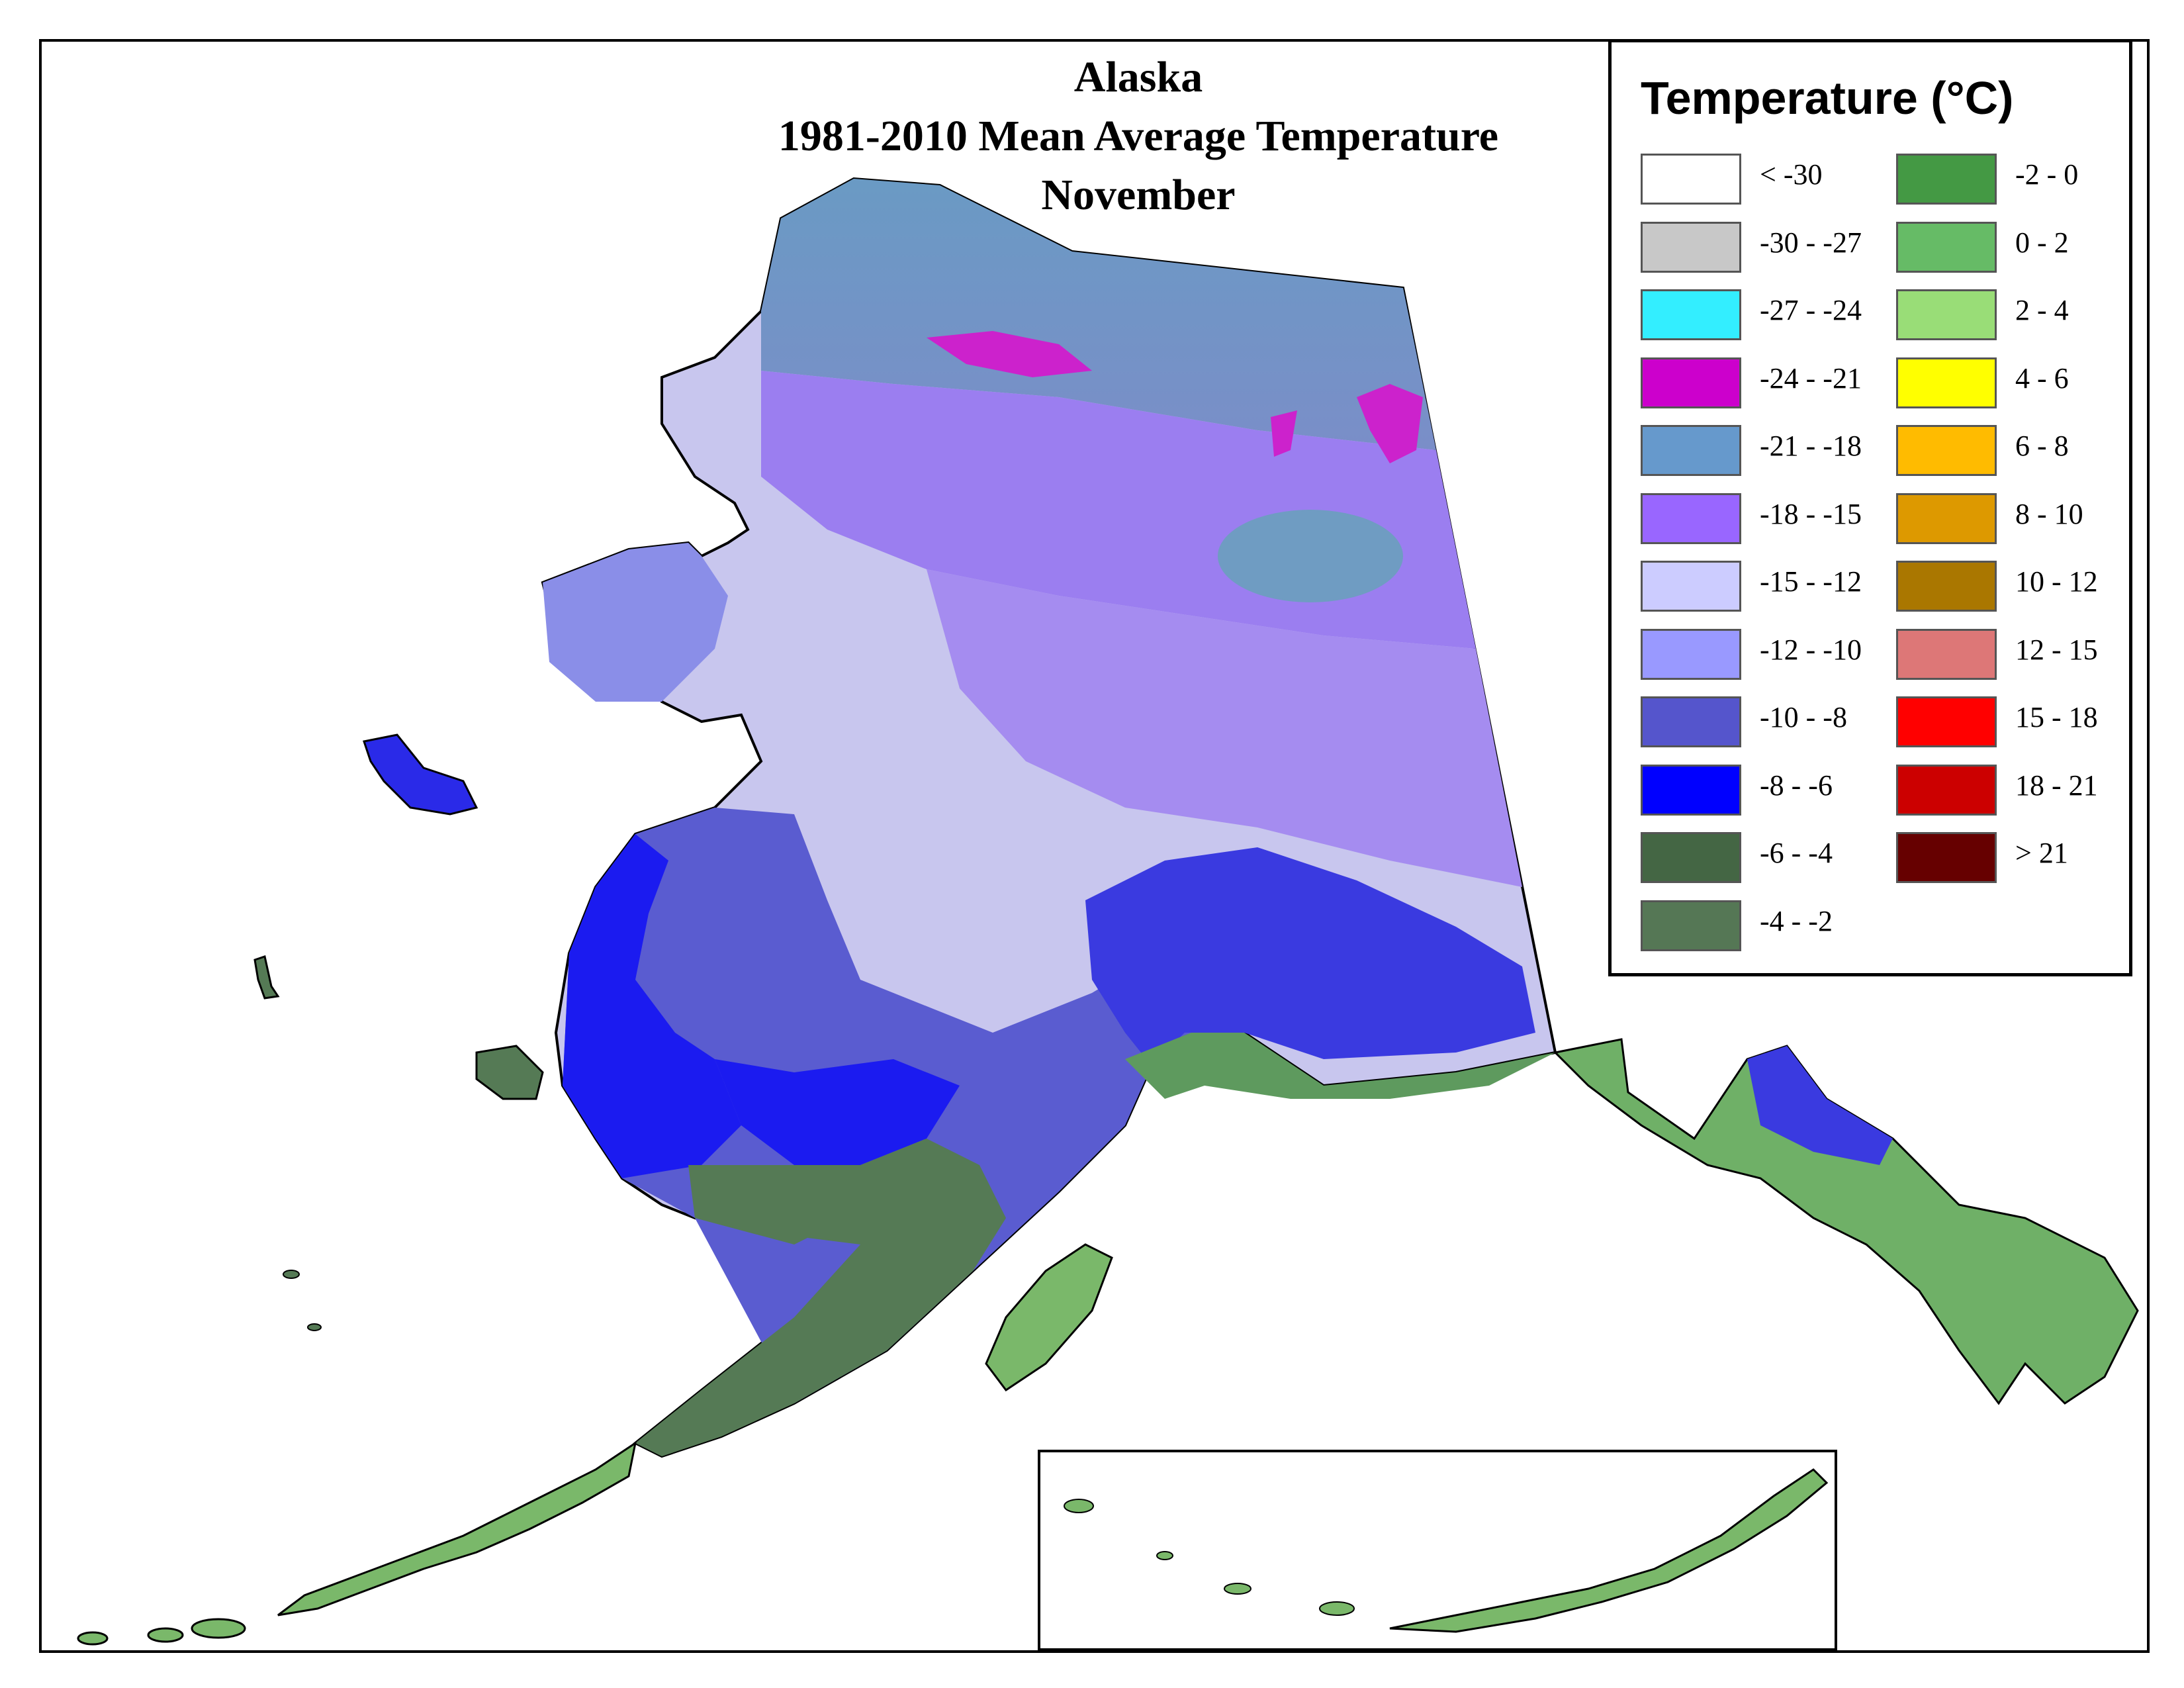 This screenshot has height=1688, width=2184. Describe the element at coordinates (635, 622) in the screenshot. I see `seward-peninsula-region` at that location.